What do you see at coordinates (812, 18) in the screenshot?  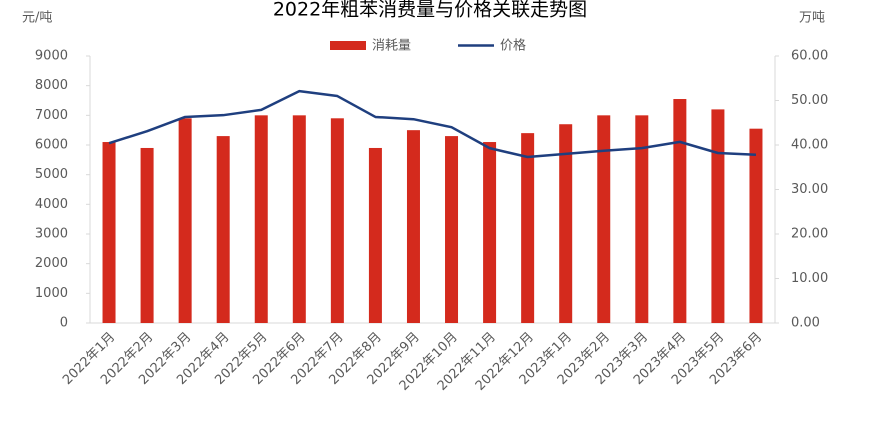 I see `y2-axis-label: 万吨` at bounding box center [812, 18].